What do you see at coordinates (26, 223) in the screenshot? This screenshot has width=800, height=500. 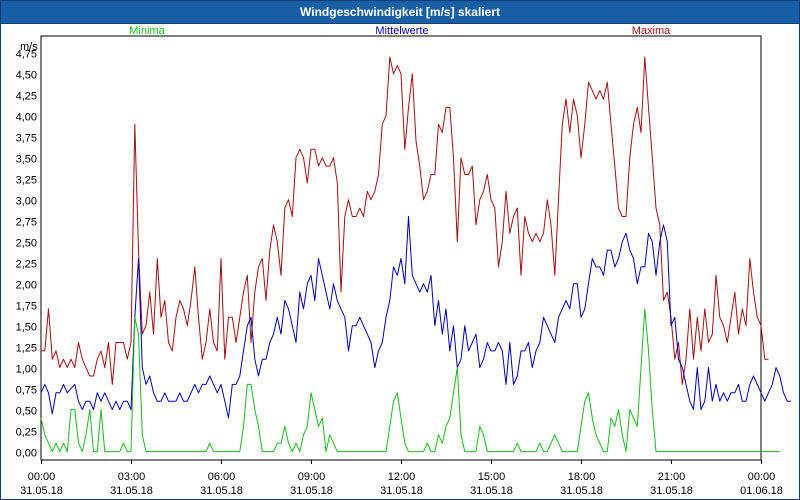 I see `y-tick-label: 2,75` at bounding box center [26, 223].